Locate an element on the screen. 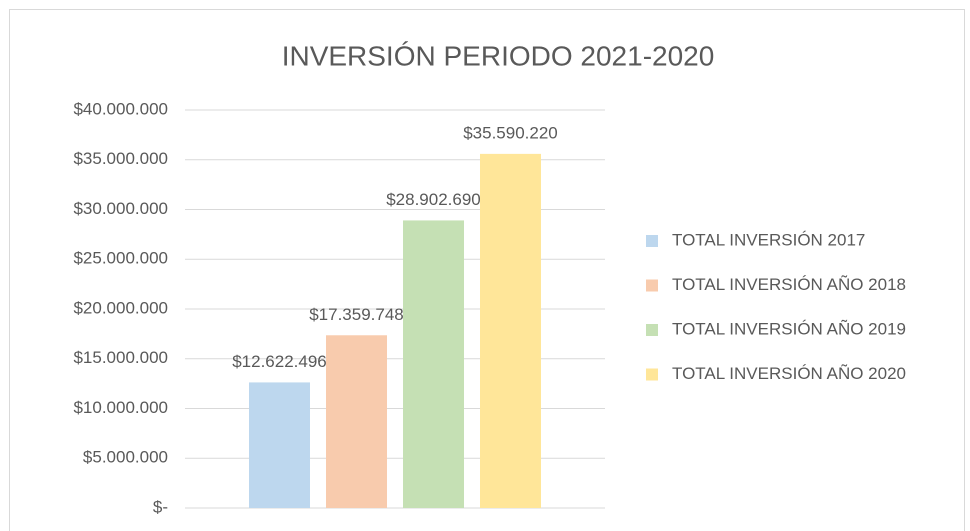 The width and height of the screenshot is (970, 531). y-tick-label: $25.000.000 is located at coordinates (120, 258).